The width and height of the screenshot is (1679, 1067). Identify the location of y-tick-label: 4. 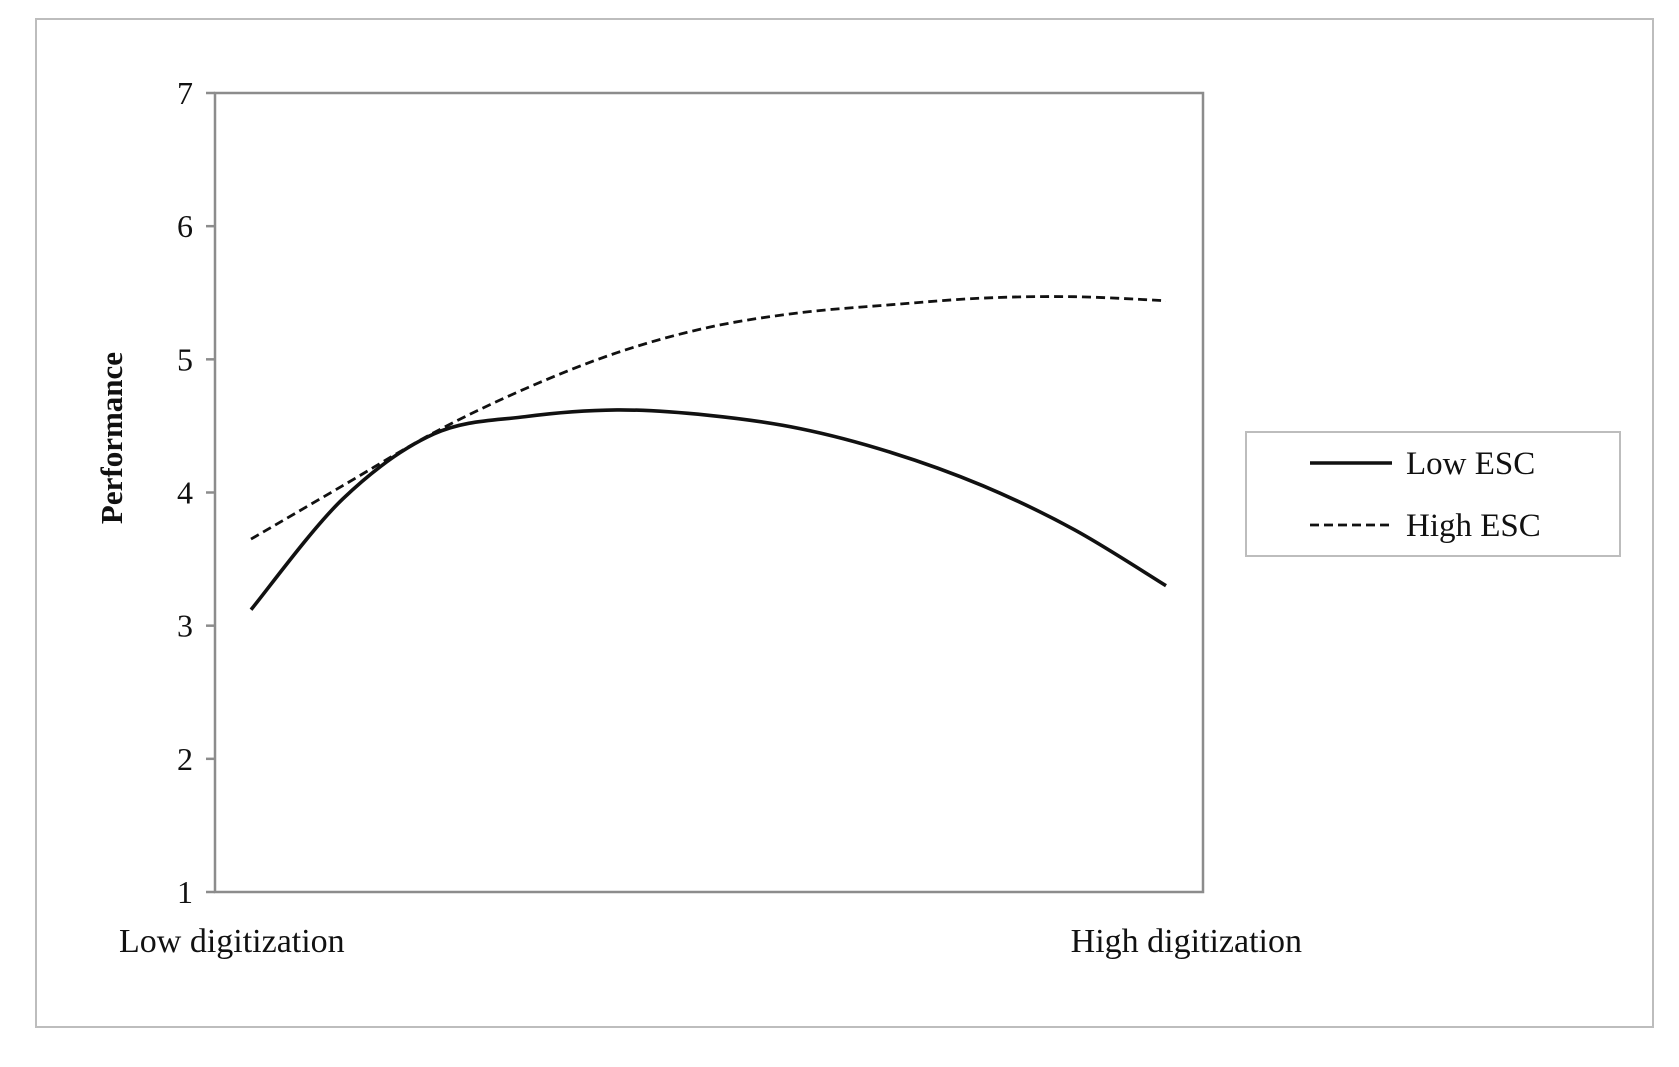
(185, 493).